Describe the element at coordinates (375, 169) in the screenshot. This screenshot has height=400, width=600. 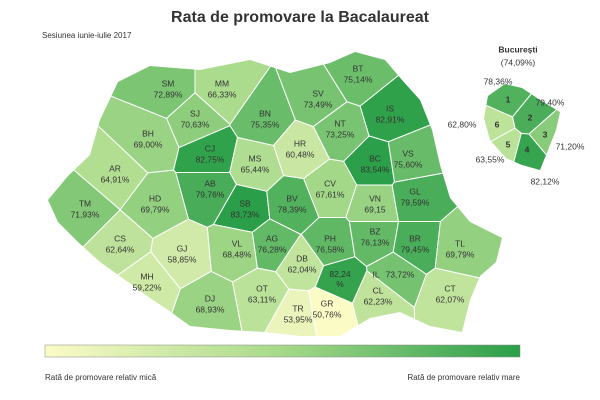
I see `county-value: 83,54%` at that location.